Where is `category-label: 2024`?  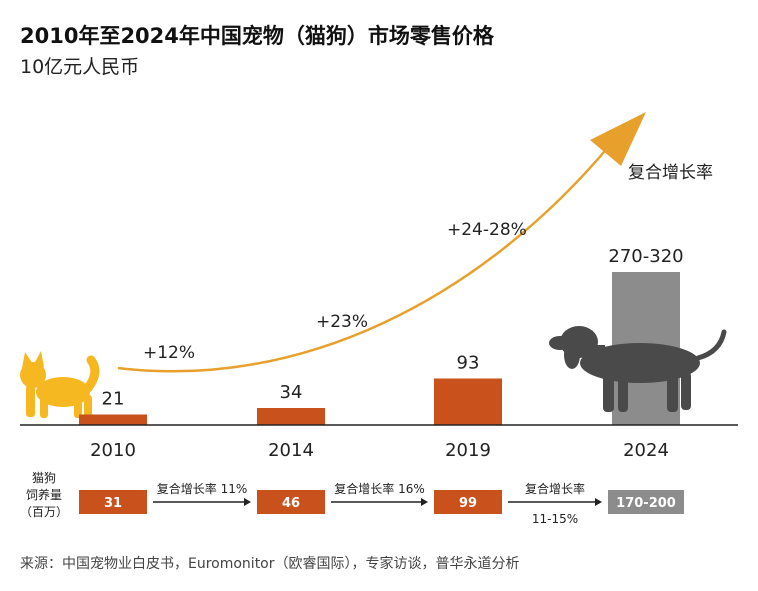 category-label: 2024 is located at coordinates (646, 450).